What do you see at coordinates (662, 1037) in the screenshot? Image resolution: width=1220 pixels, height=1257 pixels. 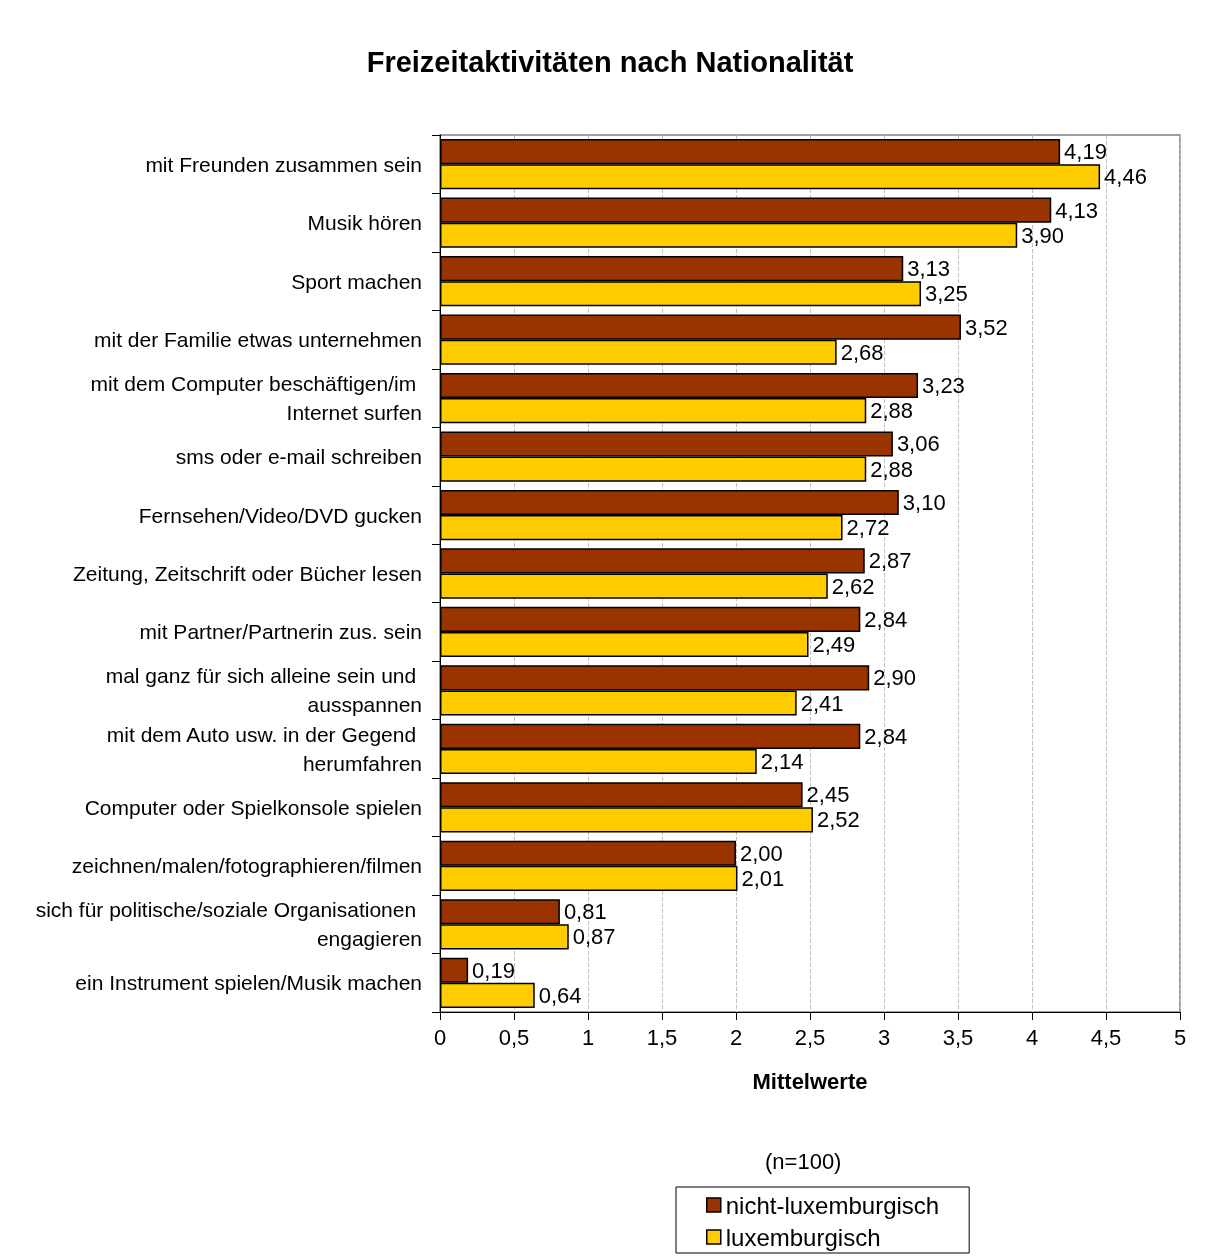 I see `x-tick-label: 1,5` at bounding box center [662, 1037].